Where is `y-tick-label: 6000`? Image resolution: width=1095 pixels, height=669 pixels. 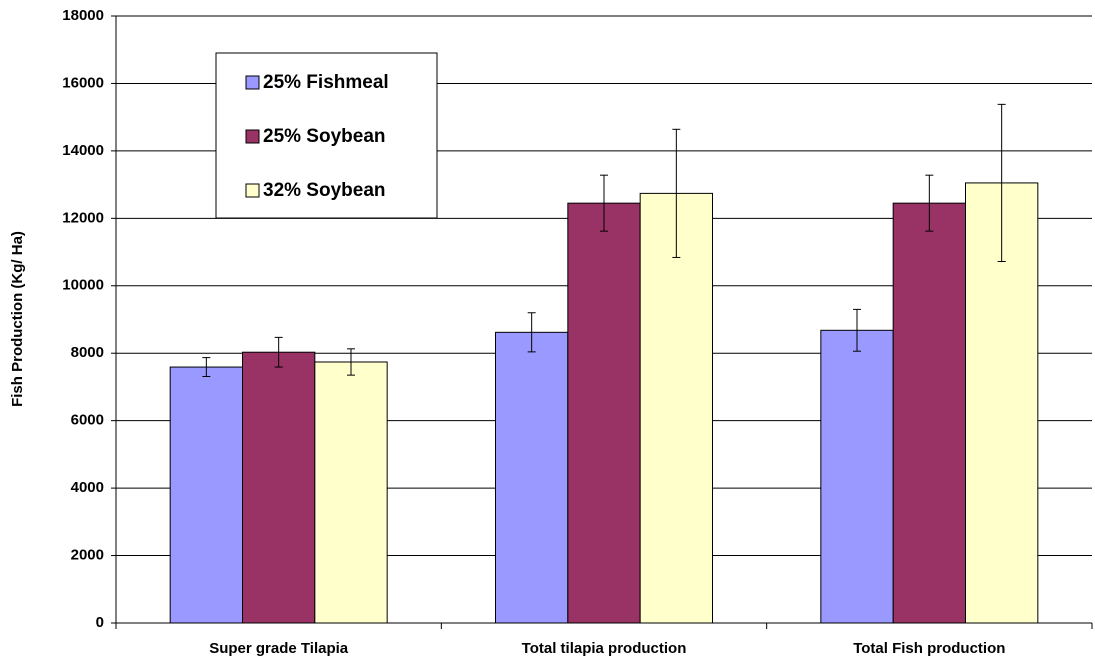
y-tick-label: 6000 is located at coordinates (87, 420).